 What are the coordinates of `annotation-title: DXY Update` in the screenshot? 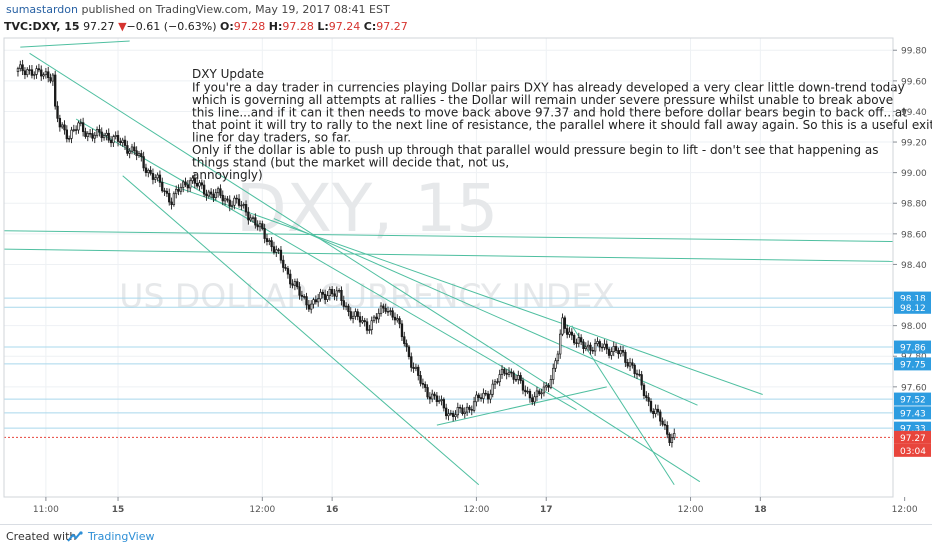 It's located at (228, 74).